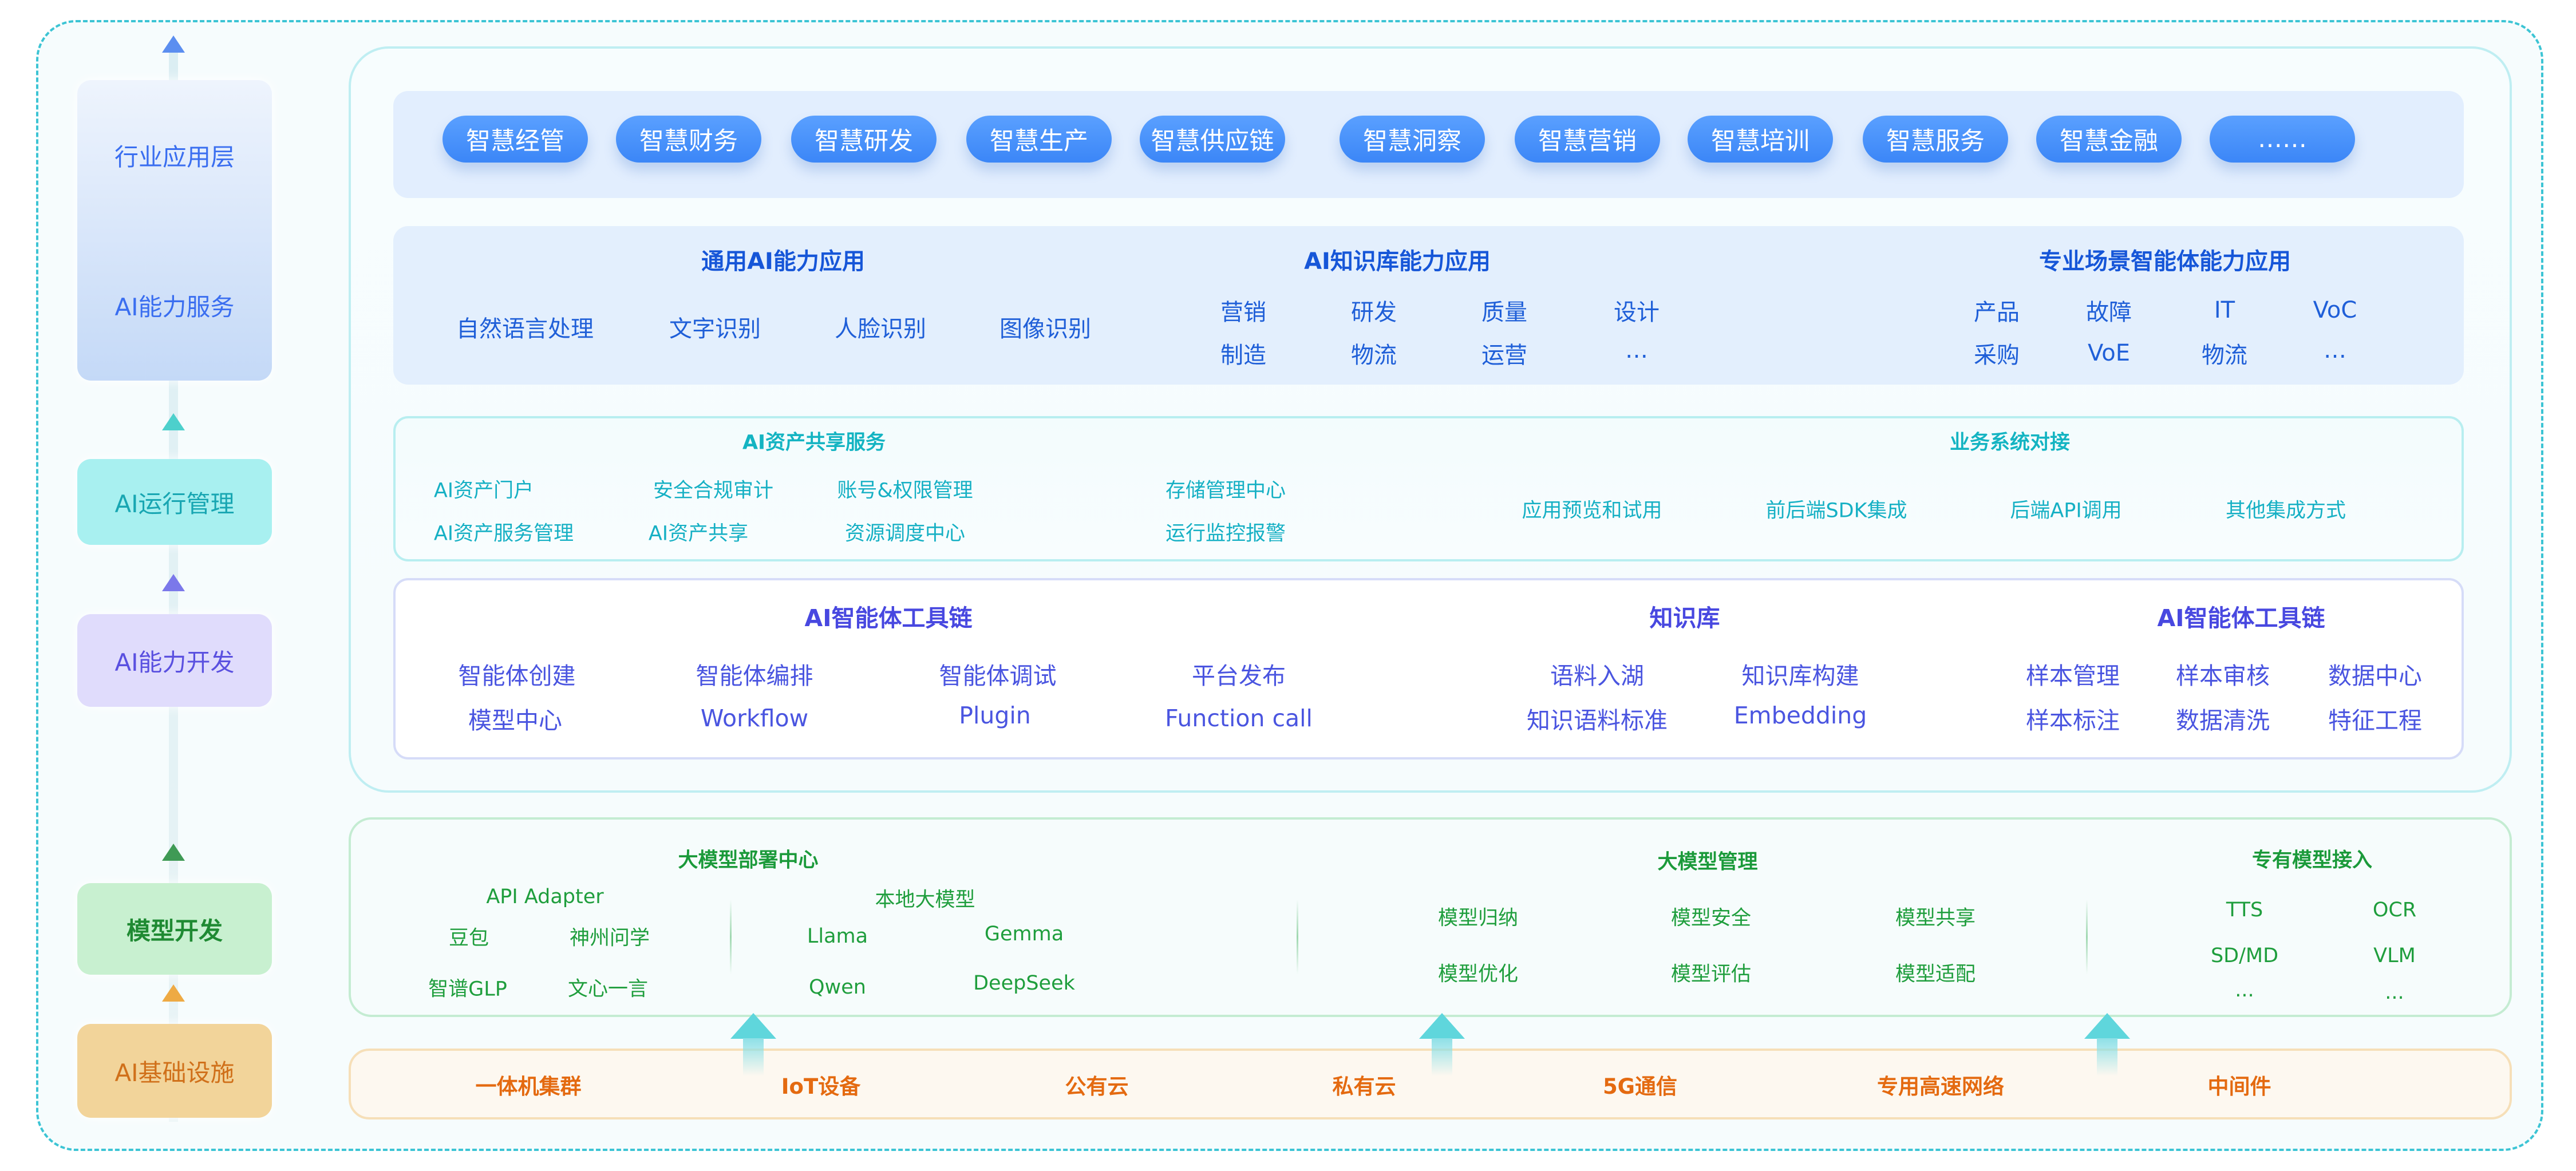 The width and height of the screenshot is (2576, 1171). Describe the element at coordinates (880, 329) in the screenshot. I see `capability-item: 人脸识别` at that location.